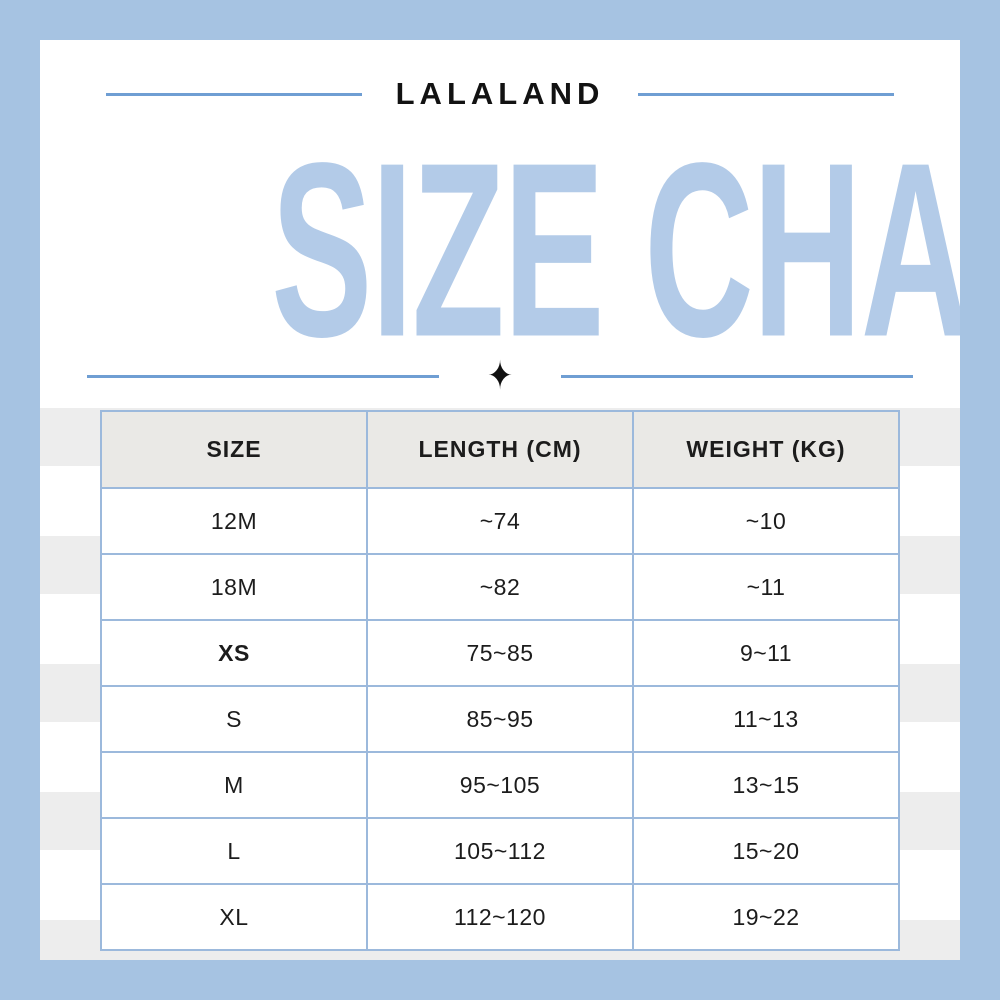  I want to click on length-cell: ~74, so click(500, 521).